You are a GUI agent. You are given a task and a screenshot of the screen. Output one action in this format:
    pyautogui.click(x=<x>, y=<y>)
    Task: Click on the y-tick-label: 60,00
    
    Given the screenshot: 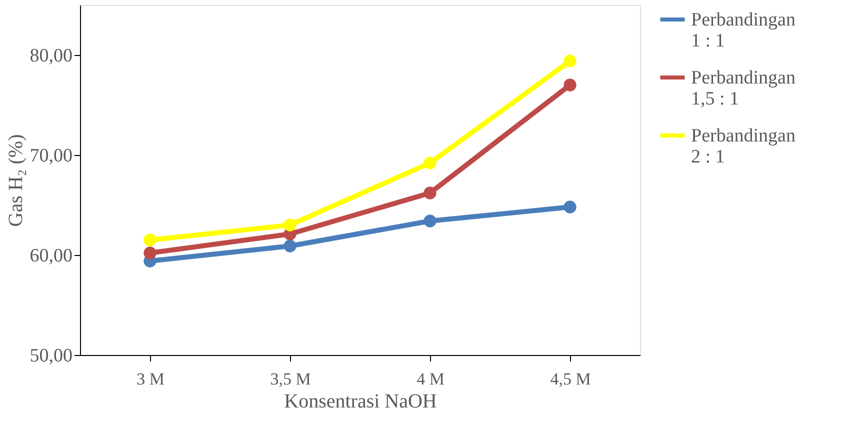 What is the action you would take?
    pyautogui.click(x=51, y=256)
    